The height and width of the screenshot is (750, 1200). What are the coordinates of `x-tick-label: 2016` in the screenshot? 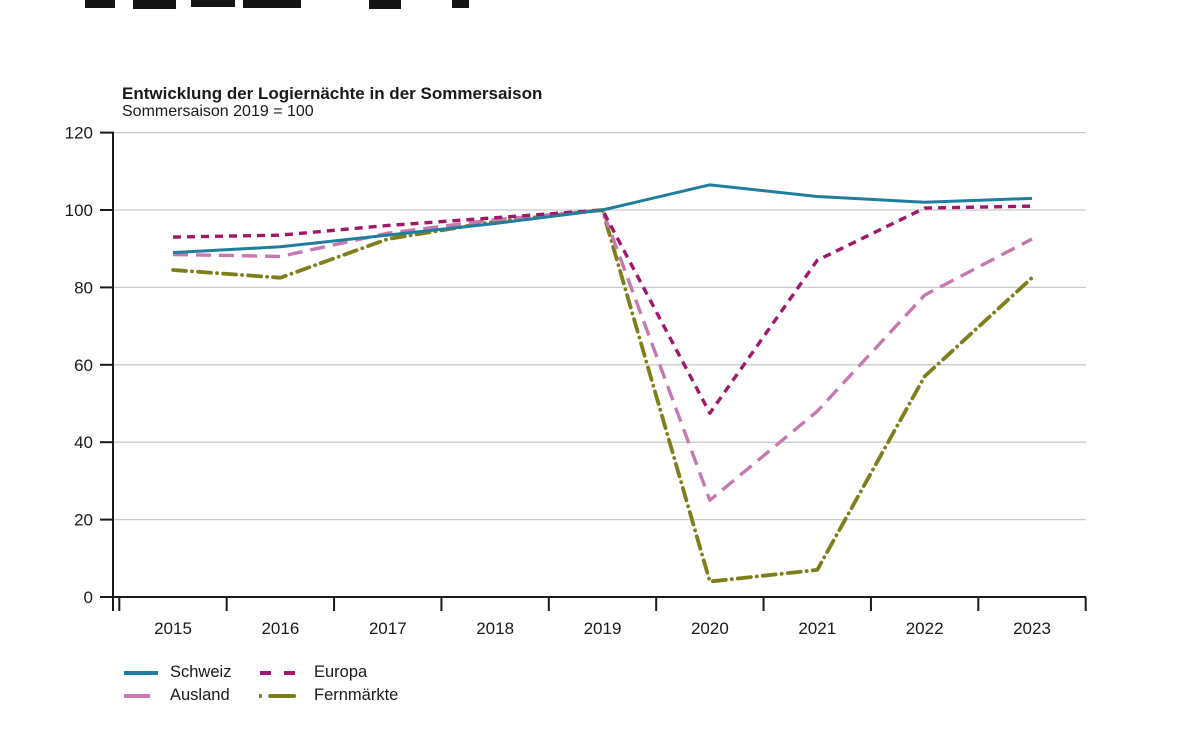 It's located at (280, 628).